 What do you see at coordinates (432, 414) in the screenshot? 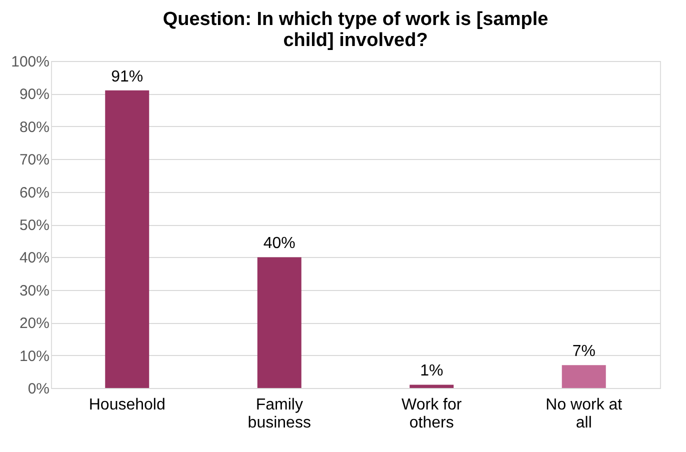
I see `x-tick-label: Work for others` at bounding box center [432, 414].